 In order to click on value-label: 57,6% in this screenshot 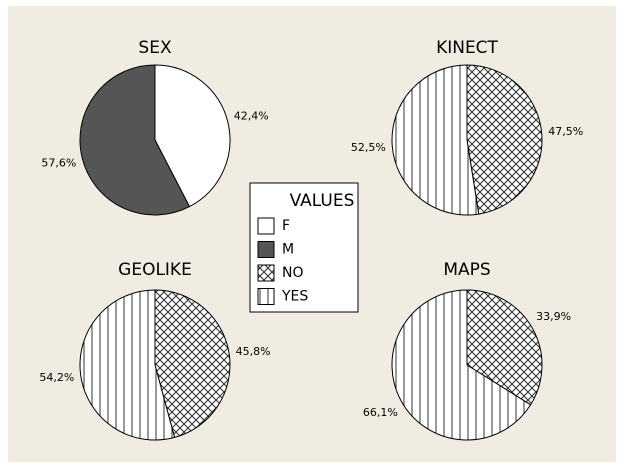, I will do `click(58, 162)`.